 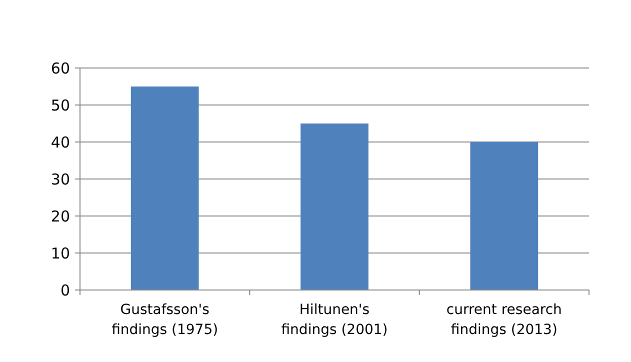 What do you see at coordinates (60, 216) in the screenshot?
I see `y-tick-label: 20` at bounding box center [60, 216].